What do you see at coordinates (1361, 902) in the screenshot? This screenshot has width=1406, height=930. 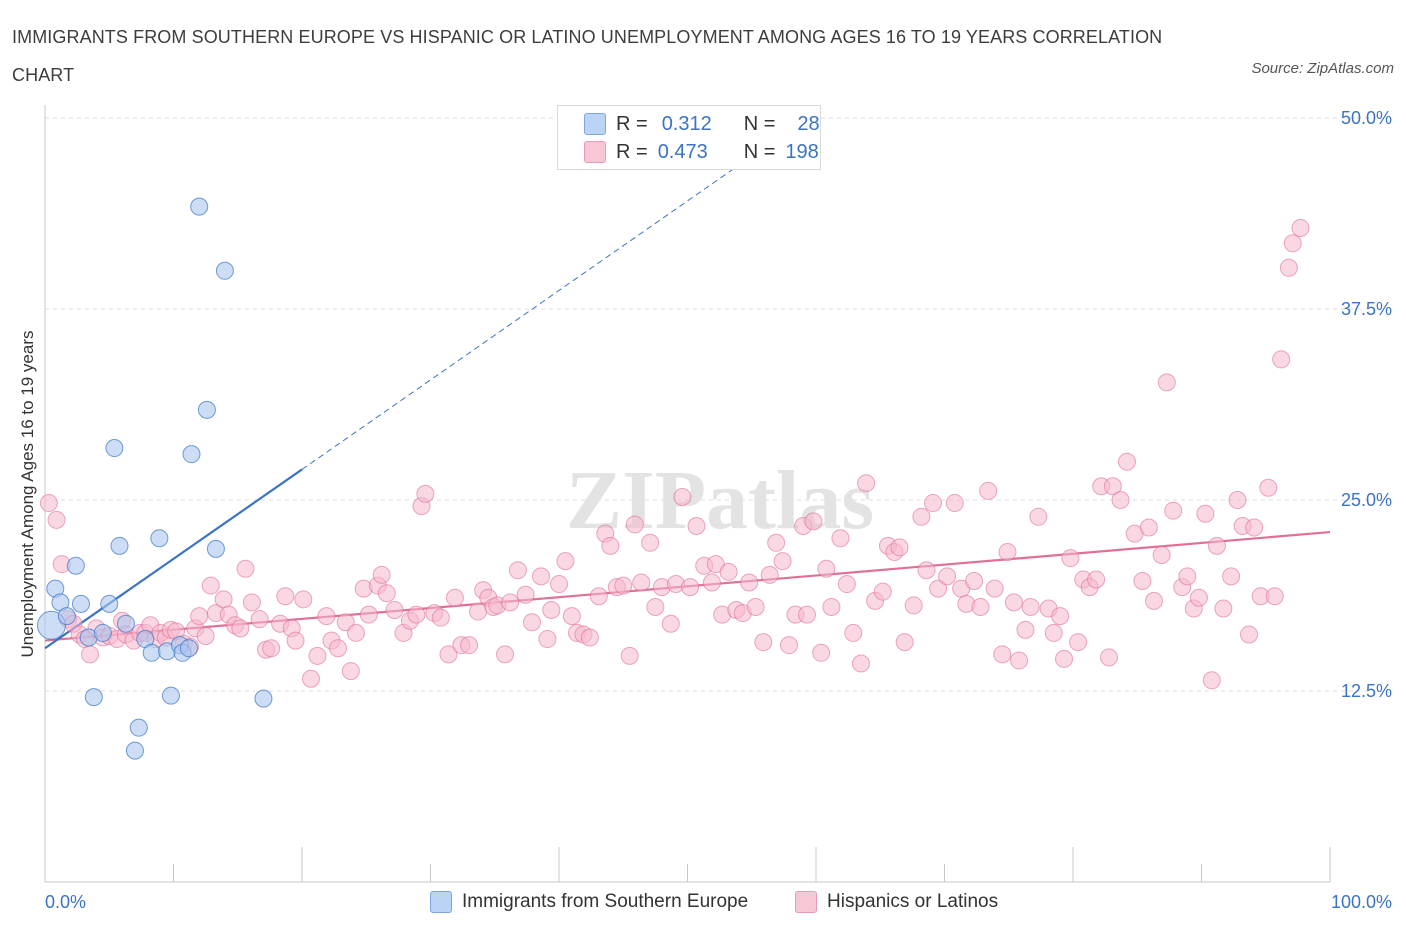 I see `x-tick-label: 100.0%` at bounding box center [1361, 902].